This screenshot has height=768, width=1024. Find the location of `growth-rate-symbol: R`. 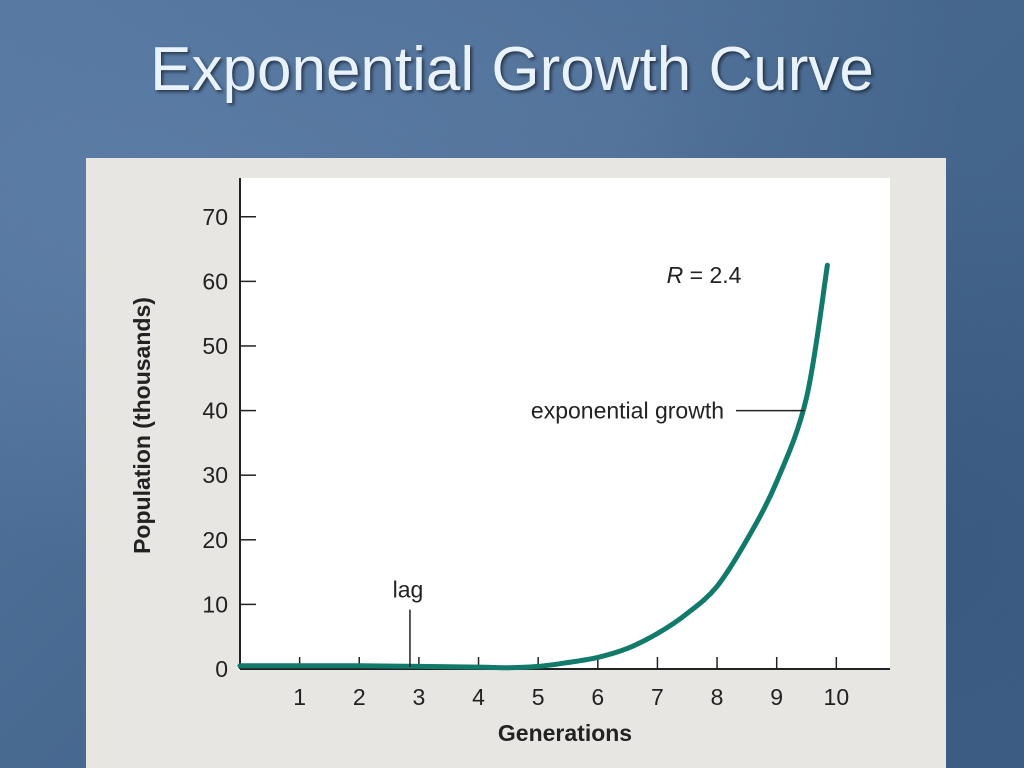

growth-rate-symbol: R is located at coordinates (675, 275).